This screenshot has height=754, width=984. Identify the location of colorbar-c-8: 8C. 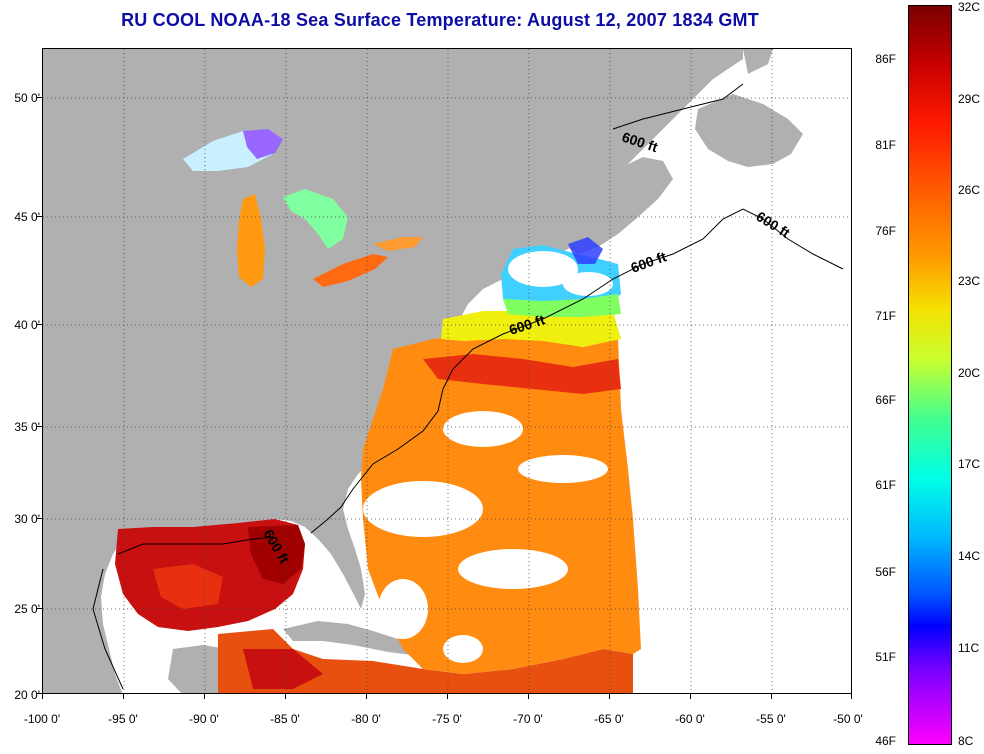
(966, 741).